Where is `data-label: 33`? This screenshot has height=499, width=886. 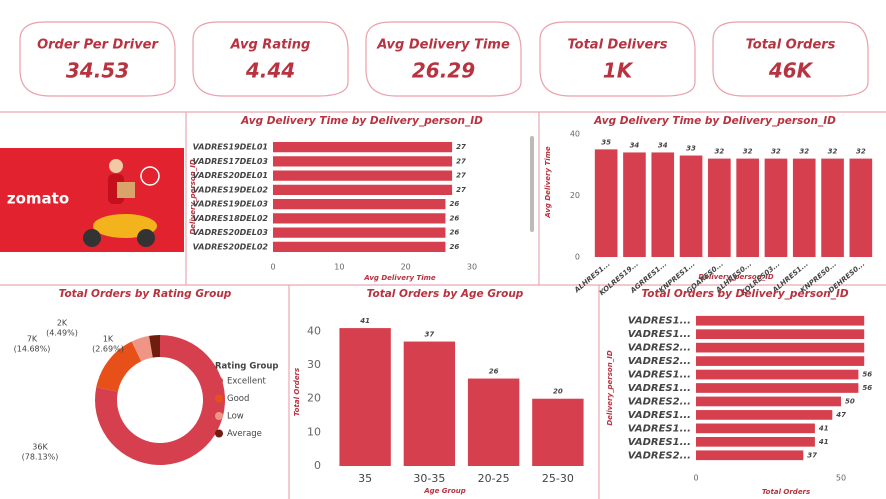 data-label: 33 is located at coordinates (691, 149).